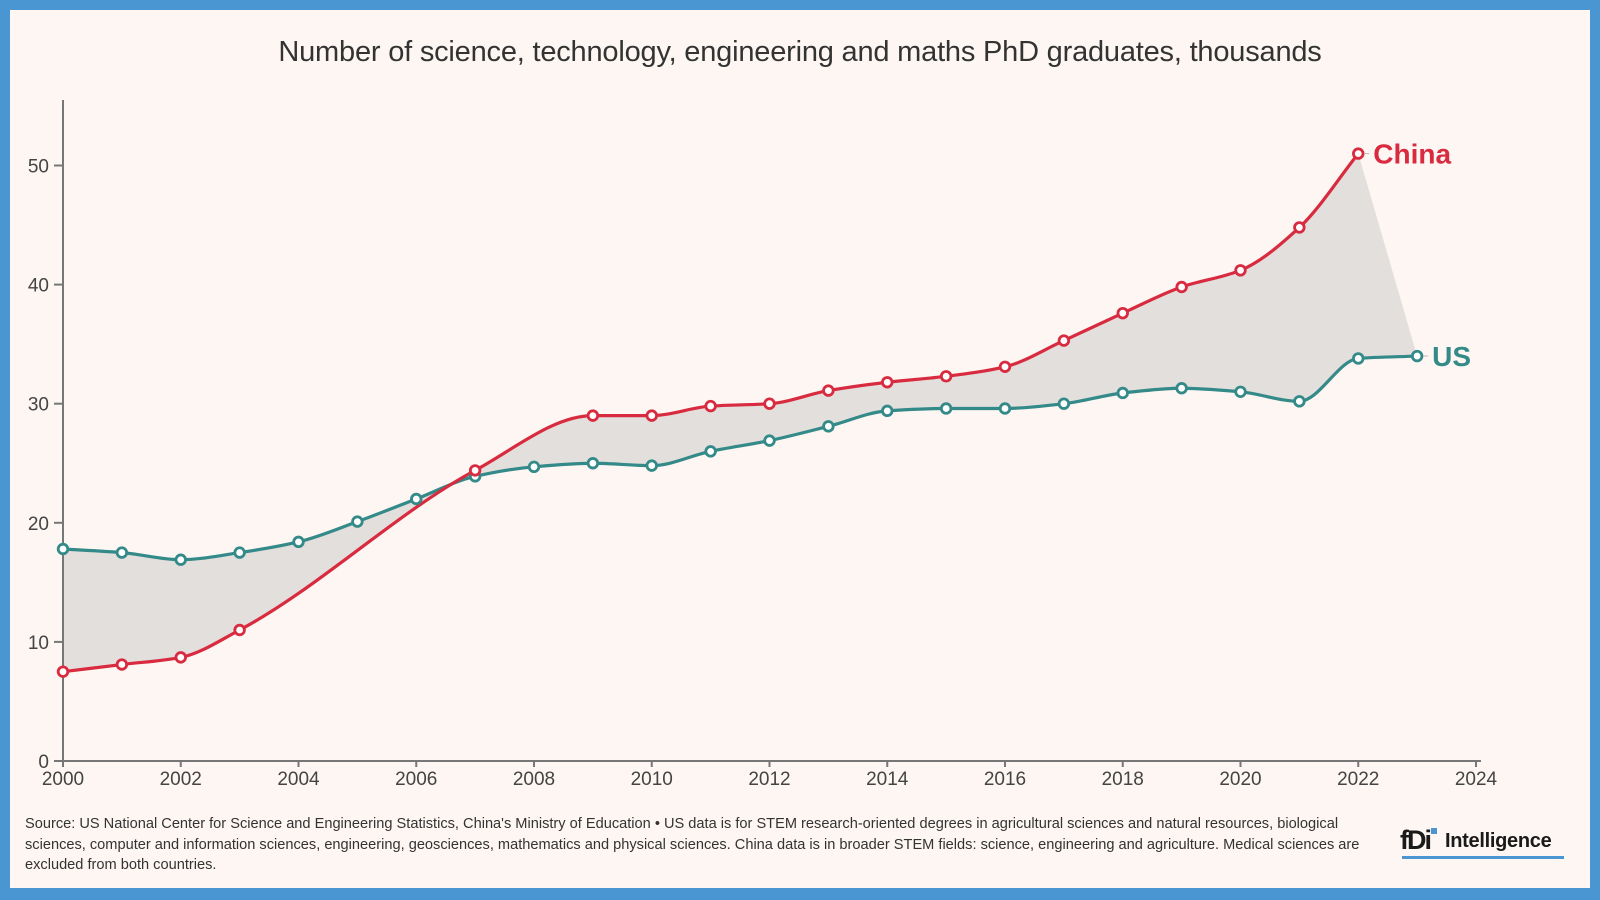 The height and width of the screenshot is (900, 1600). What do you see at coordinates (1240, 779) in the screenshot?
I see `x-tick-label: 2020` at bounding box center [1240, 779].